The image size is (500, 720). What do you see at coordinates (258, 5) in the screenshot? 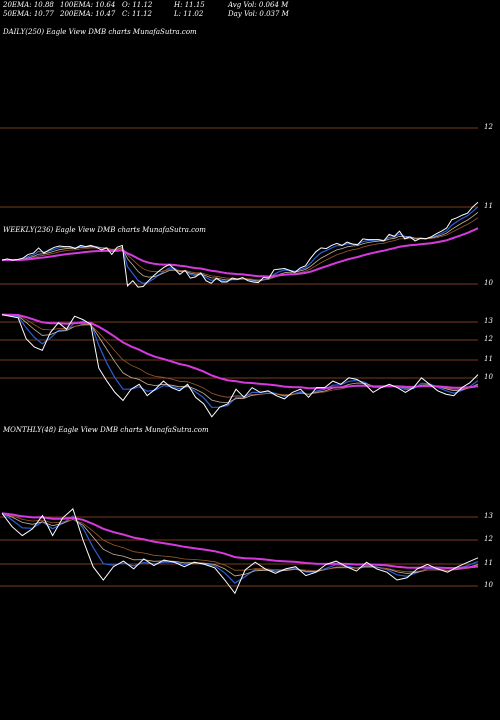
I see `header-avg-vol: Avg Vol: 0.064 M` at bounding box center [258, 5].